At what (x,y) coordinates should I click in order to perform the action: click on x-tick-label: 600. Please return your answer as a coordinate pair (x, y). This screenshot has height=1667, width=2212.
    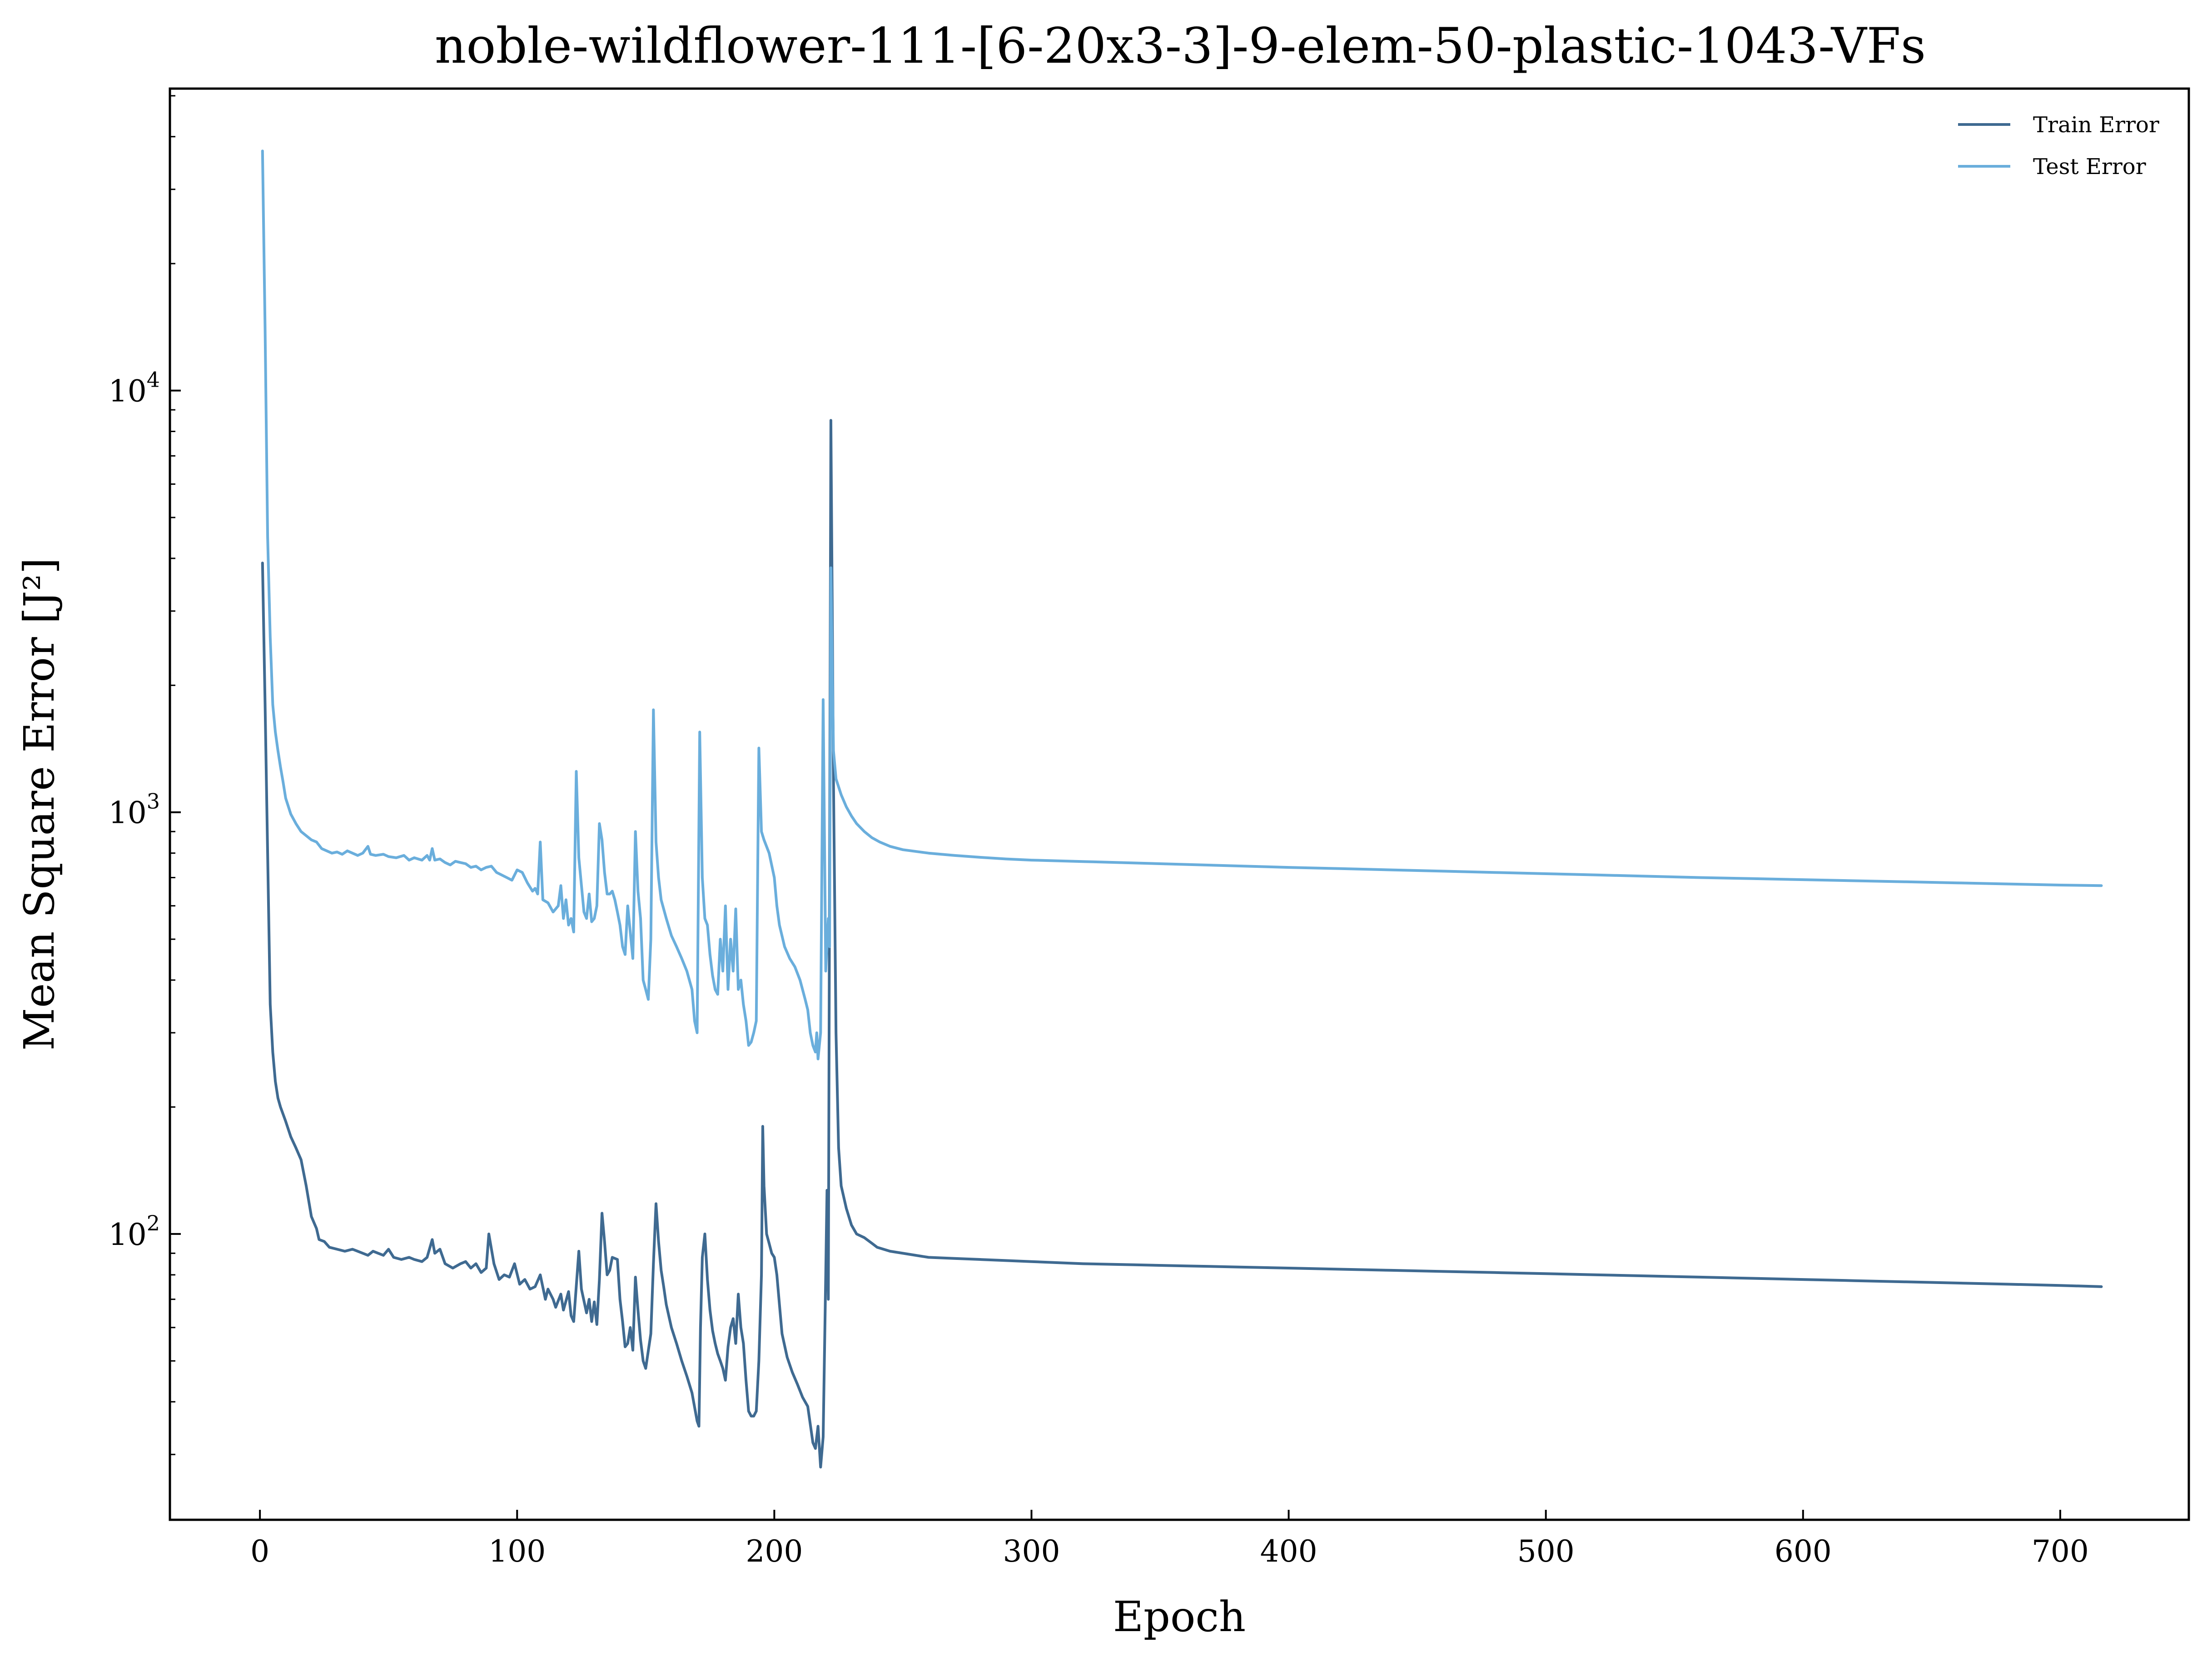
    Looking at the image, I should click on (1804, 1551).